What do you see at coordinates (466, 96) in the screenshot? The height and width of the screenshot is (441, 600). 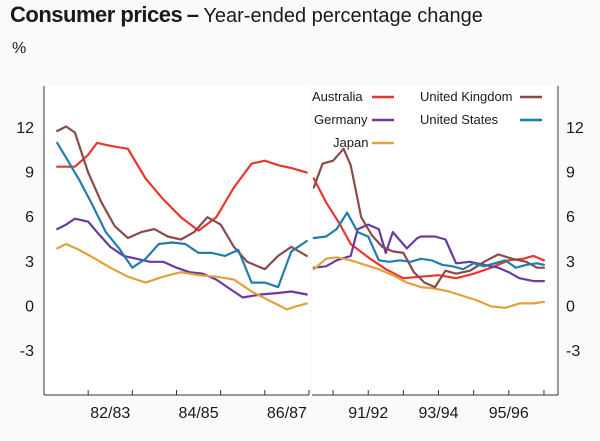 I see `legend-label-united-kingdom: United Kingdom` at bounding box center [466, 96].